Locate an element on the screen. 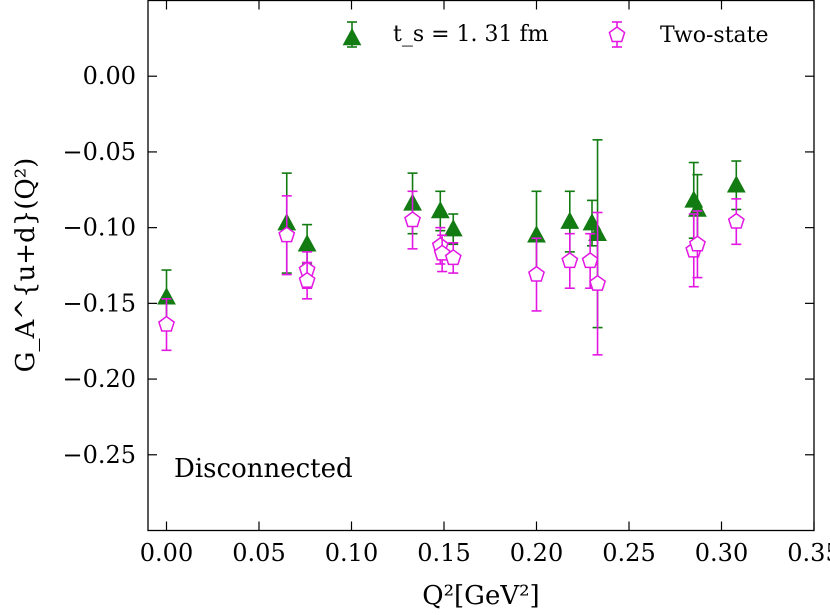  legend-pentagon-marker is located at coordinates (617, 34).